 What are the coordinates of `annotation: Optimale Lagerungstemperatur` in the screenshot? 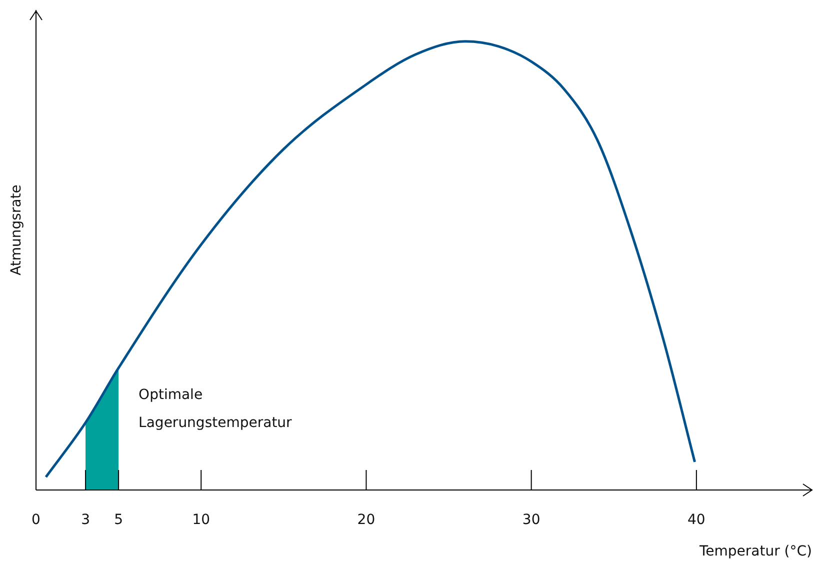 It's located at (215, 408).